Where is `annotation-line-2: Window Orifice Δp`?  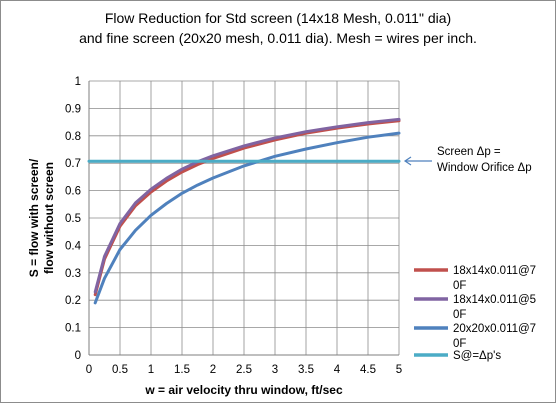
annotation-line-2: Window Orifice Δp is located at coordinates (484, 168).